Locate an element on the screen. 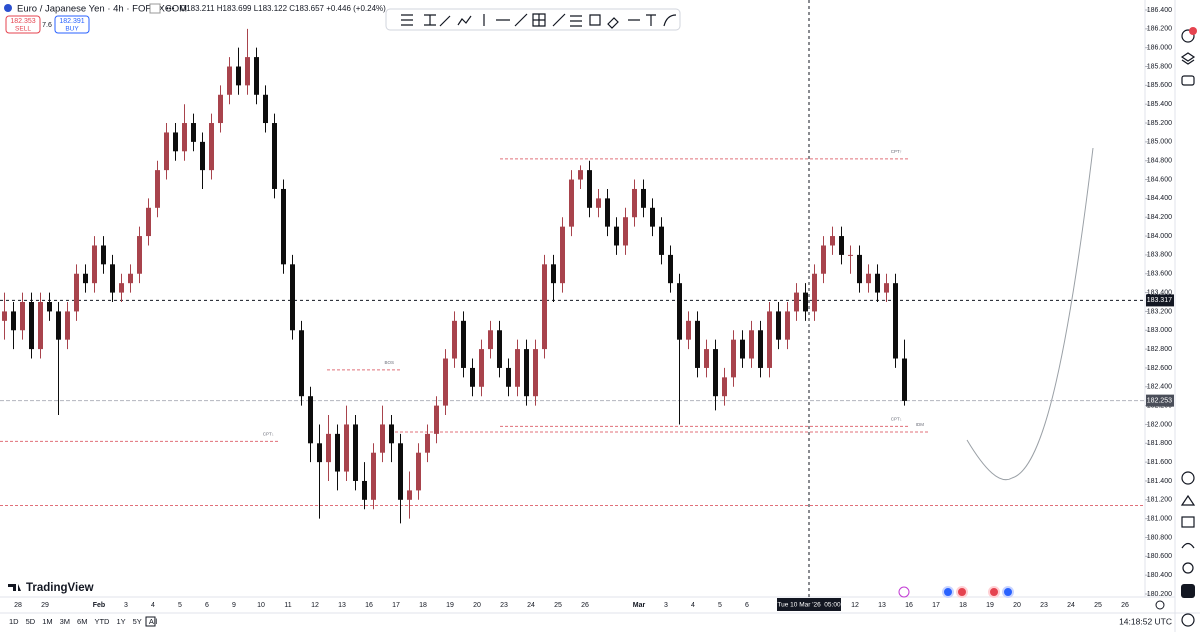 This screenshot has width=1200, height=637. x-tick-label: 10 is located at coordinates (261, 605).